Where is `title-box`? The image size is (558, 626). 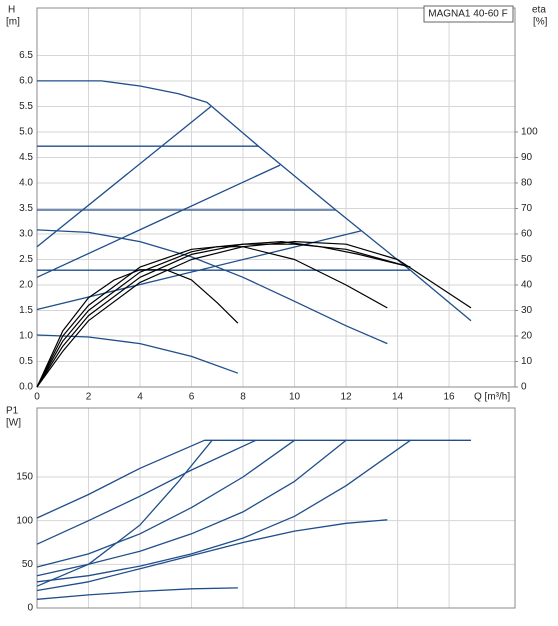 title-box is located at coordinates (468, 14).